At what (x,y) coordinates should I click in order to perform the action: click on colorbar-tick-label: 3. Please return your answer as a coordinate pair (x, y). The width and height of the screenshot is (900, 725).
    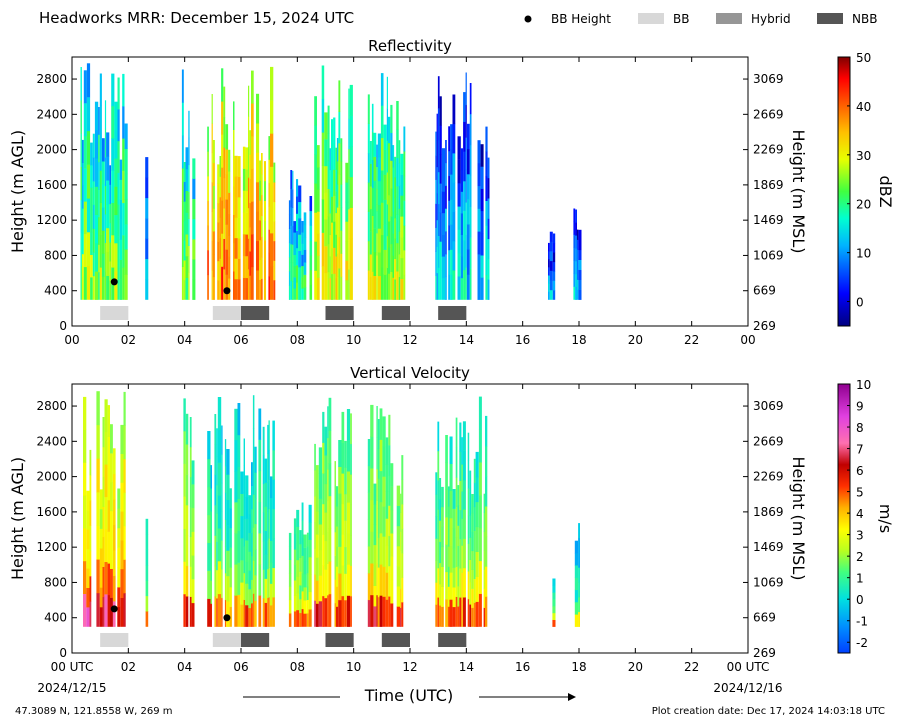
    Looking at the image, I should click on (860, 536).